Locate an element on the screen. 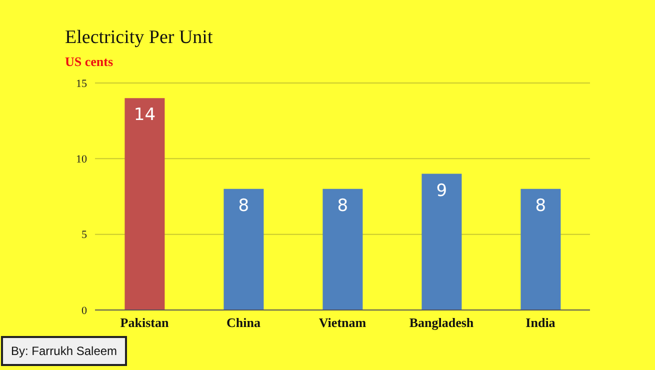 This screenshot has height=370, width=655. x-tick-label: Vietnam is located at coordinates (342, 322).